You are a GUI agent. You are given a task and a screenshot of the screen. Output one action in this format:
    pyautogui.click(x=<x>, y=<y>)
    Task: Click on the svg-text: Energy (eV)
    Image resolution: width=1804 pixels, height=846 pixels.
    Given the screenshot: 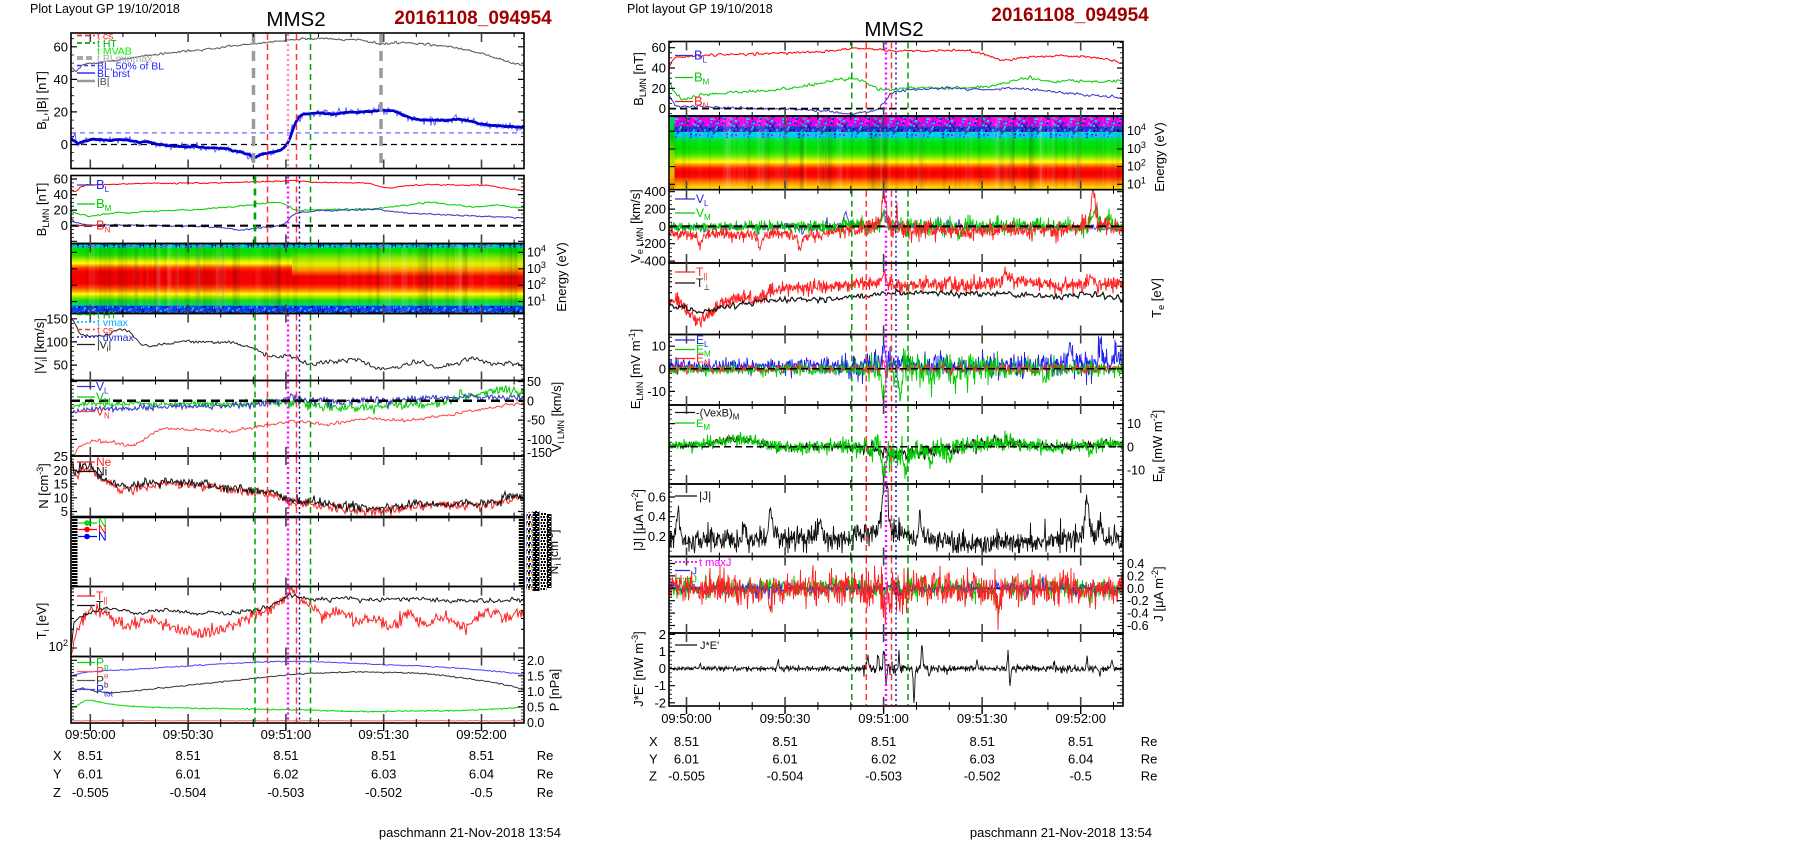 What is the action you would take?
    pyautogui.click(x=561, y=276)
    